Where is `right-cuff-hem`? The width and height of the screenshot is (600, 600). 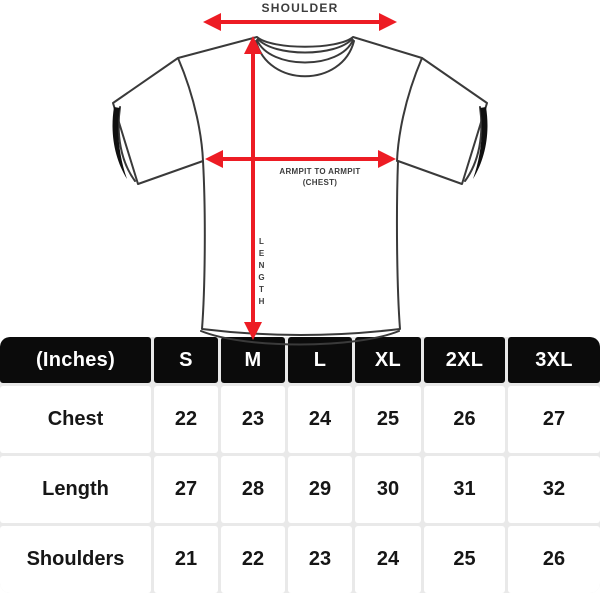
right-cuff-hem is located at coordinates (473, 144).